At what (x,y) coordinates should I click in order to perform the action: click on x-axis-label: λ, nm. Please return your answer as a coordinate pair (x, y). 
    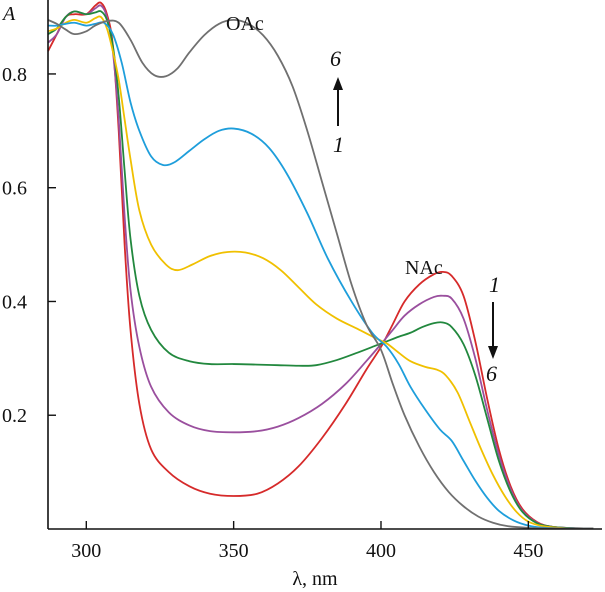
    Looking at the image, I should click on (315, 579).